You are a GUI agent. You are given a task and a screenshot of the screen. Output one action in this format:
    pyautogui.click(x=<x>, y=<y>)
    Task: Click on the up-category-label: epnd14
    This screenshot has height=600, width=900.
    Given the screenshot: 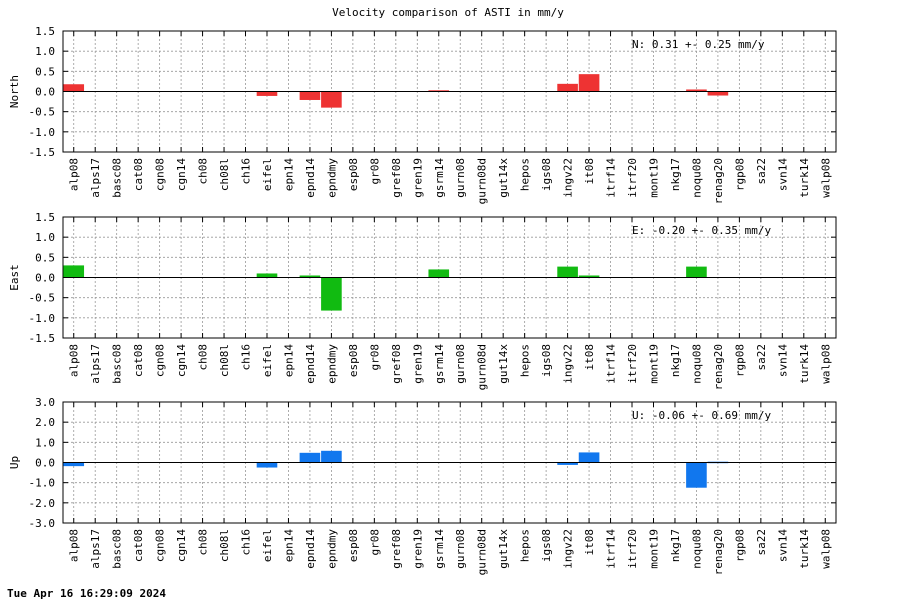 What is the action you would take?
    pyautogui.click(x=310, y=549)
    